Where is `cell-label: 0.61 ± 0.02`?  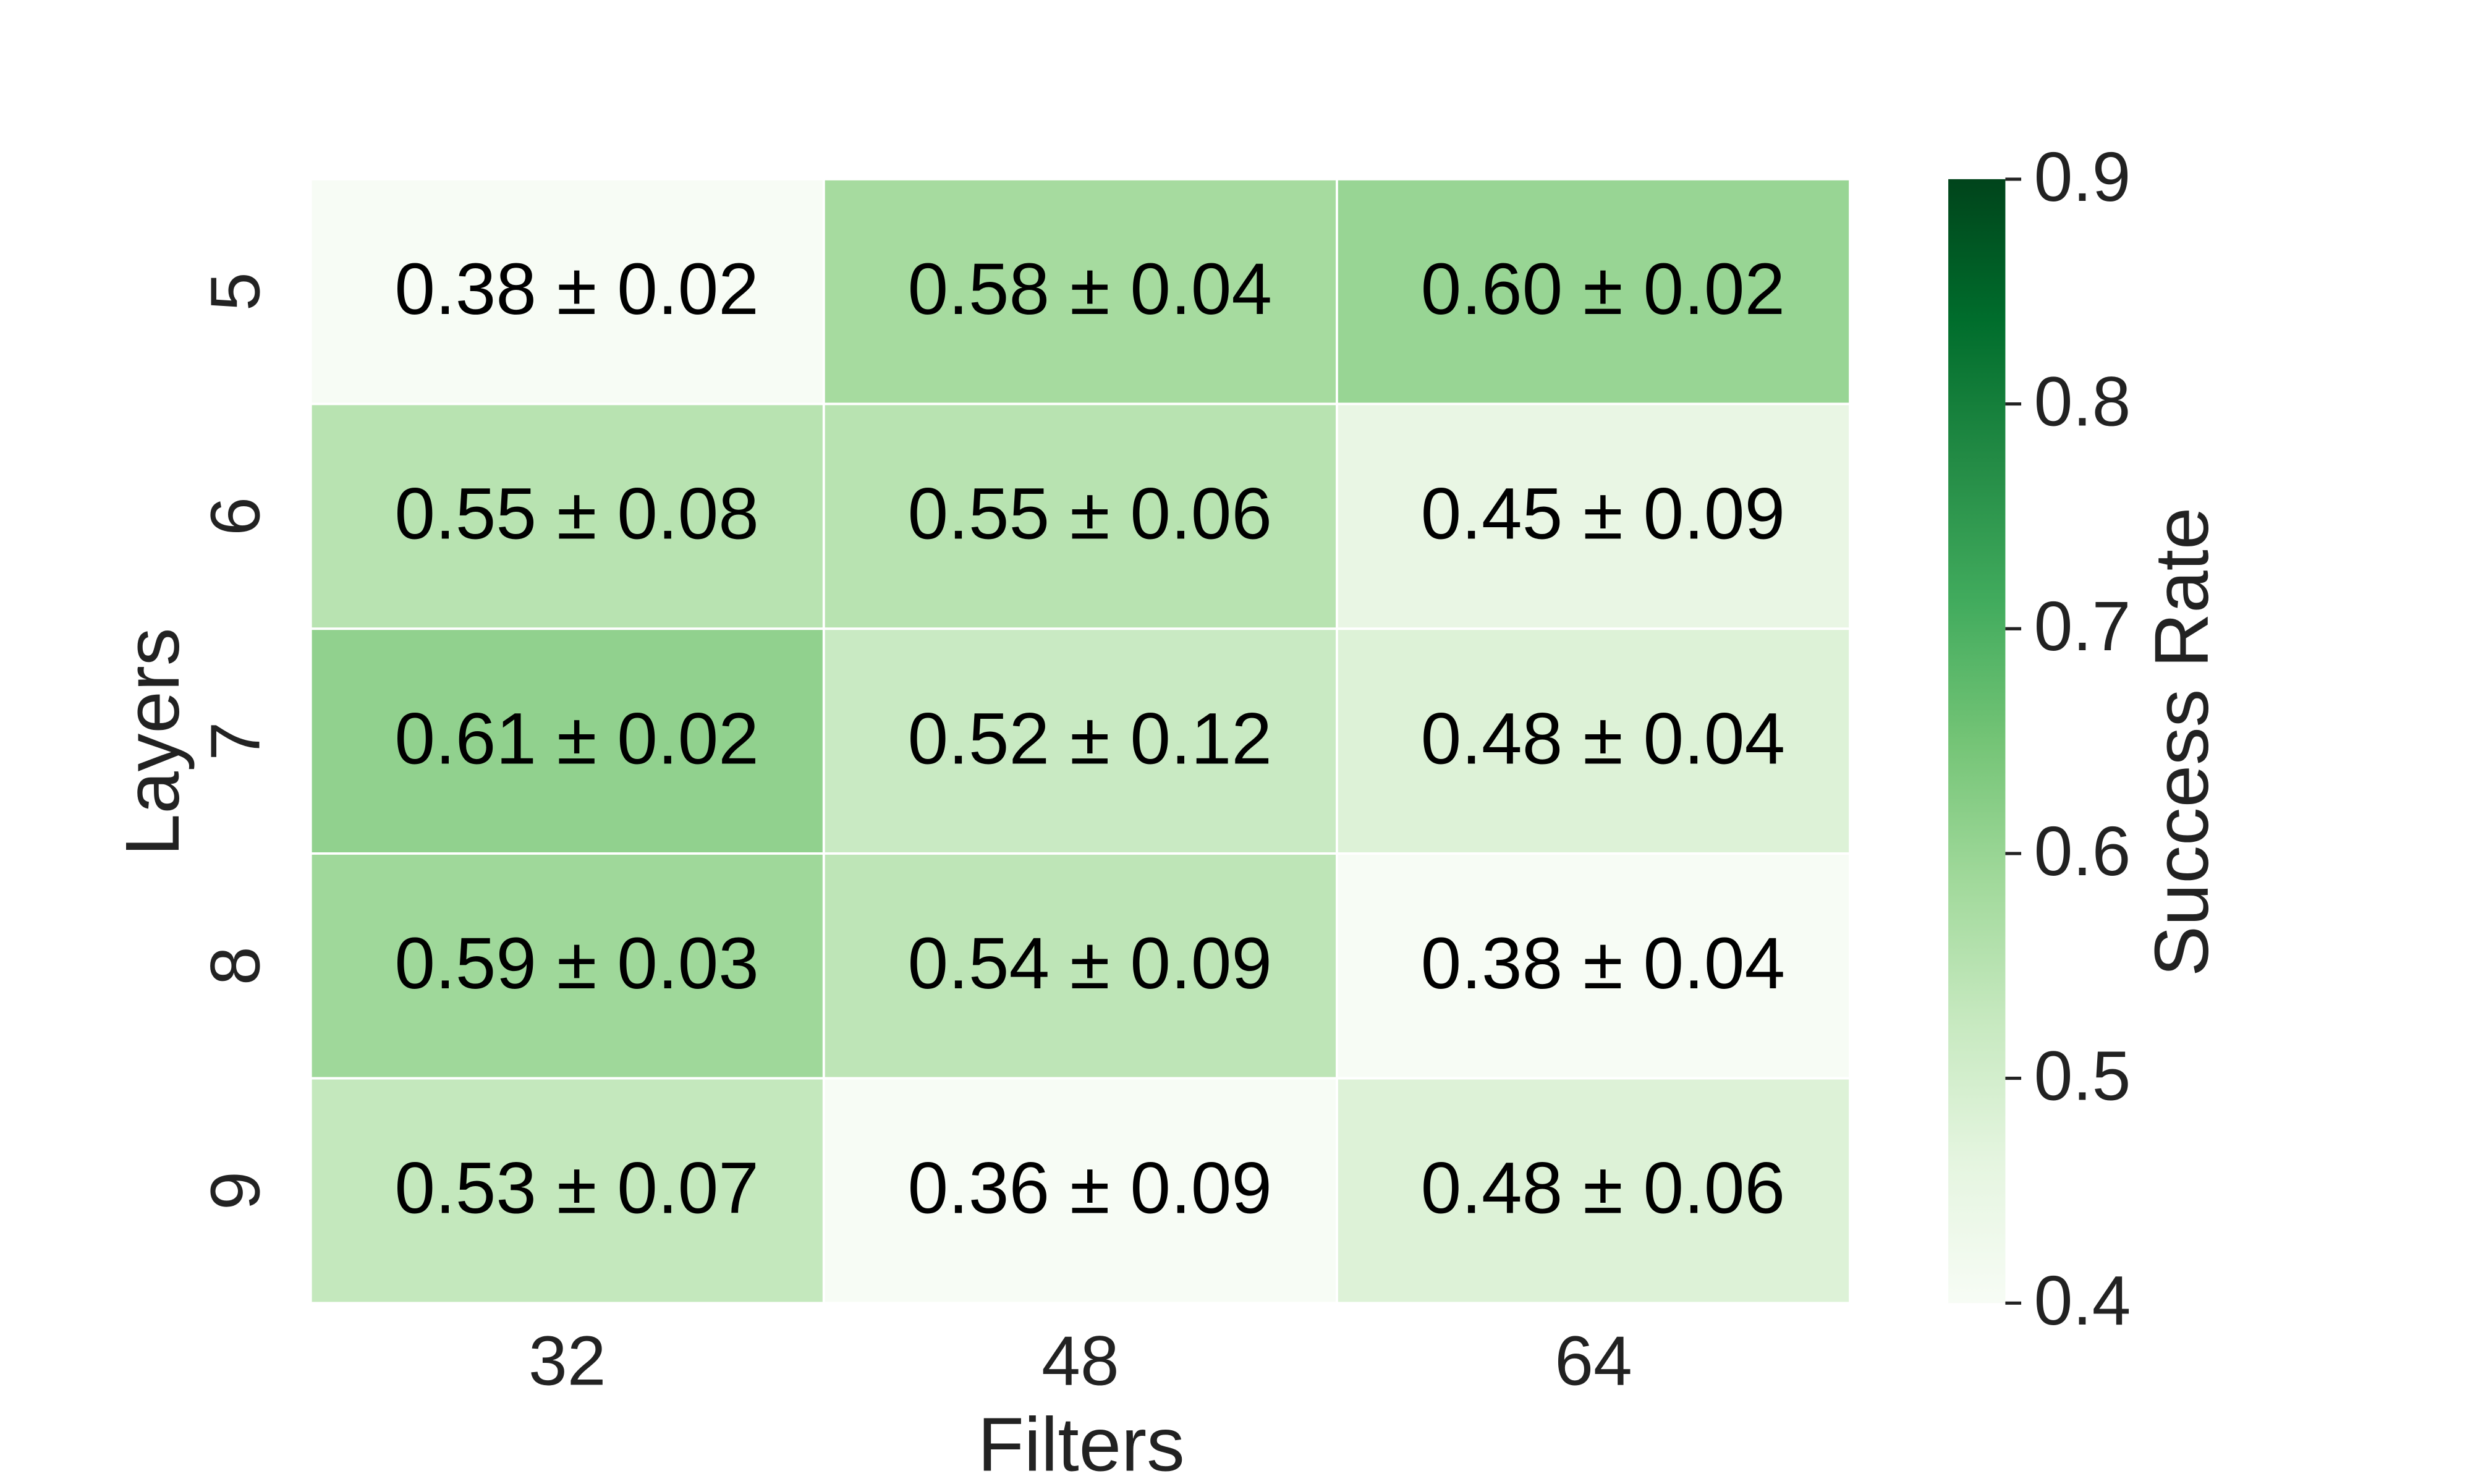 cell-label: 0.61 ± 0.02 is located at coordinates (576, 738).